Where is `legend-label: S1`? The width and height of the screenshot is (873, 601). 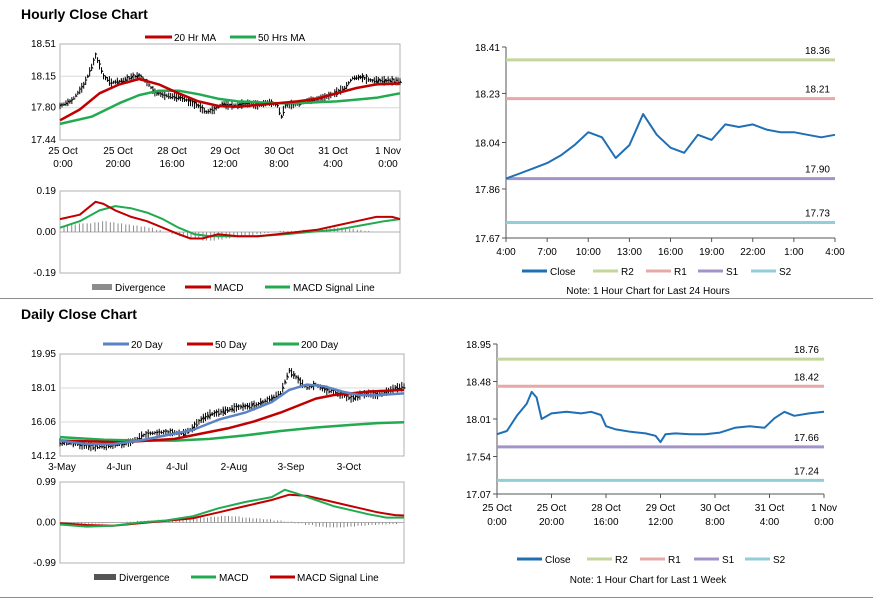 legend-label: S1 is located at coordinates (732, 272).